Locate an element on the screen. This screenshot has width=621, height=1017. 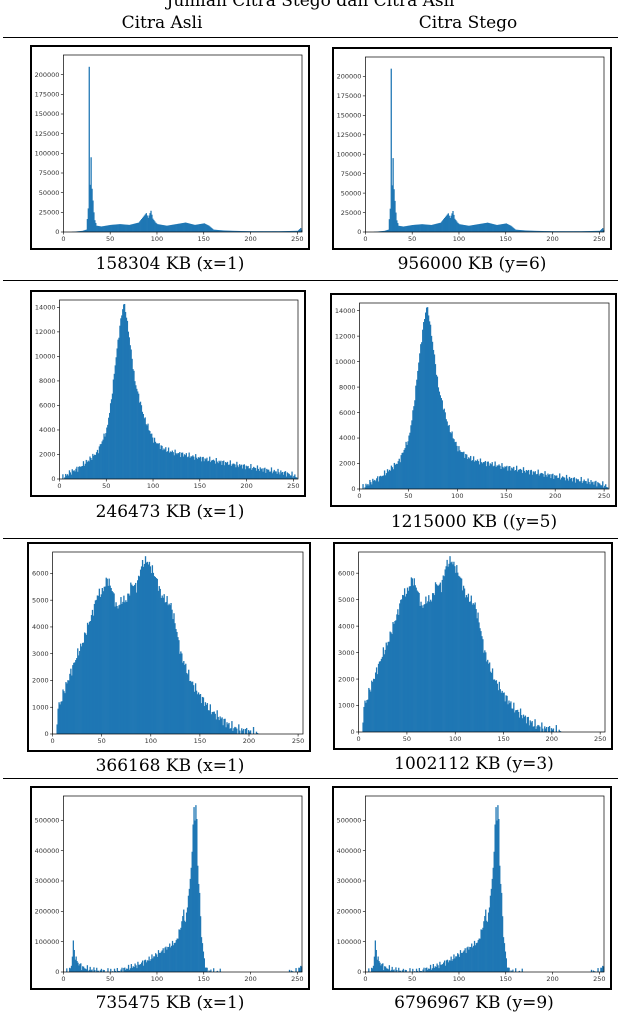
caption-original-3: 366168 KB (x=1) is located at coordinates (170, 766).